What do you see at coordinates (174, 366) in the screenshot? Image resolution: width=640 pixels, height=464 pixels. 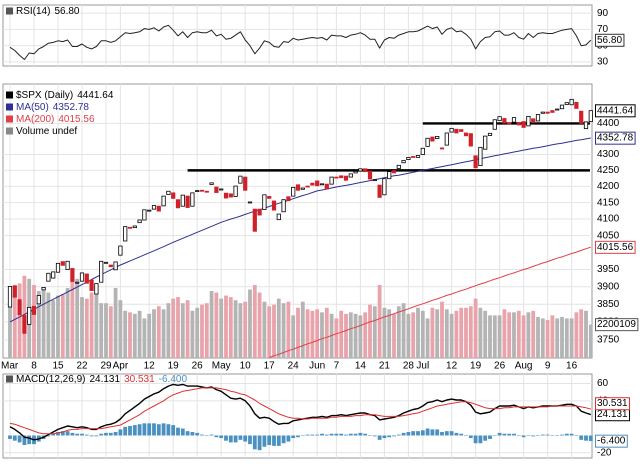 I see `x-tick-label: 19` at bounding box center [174, 366].